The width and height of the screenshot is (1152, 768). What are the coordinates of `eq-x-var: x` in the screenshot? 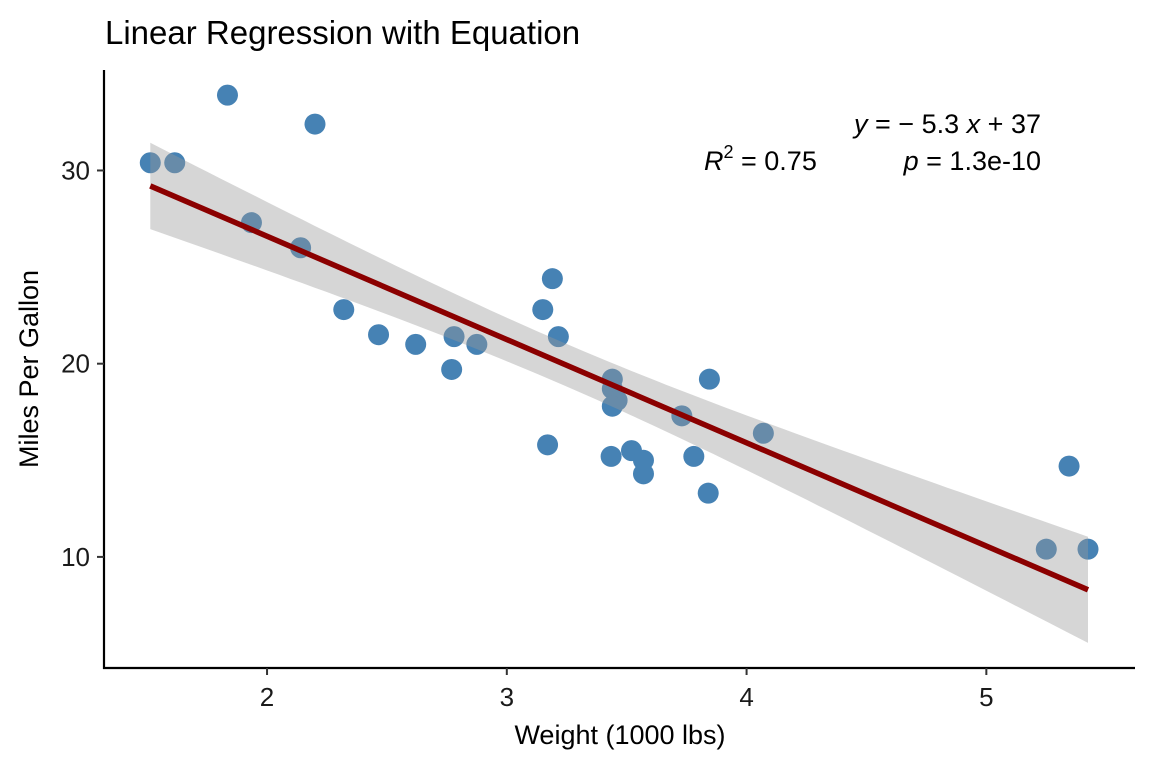 It's located at (973, 124).